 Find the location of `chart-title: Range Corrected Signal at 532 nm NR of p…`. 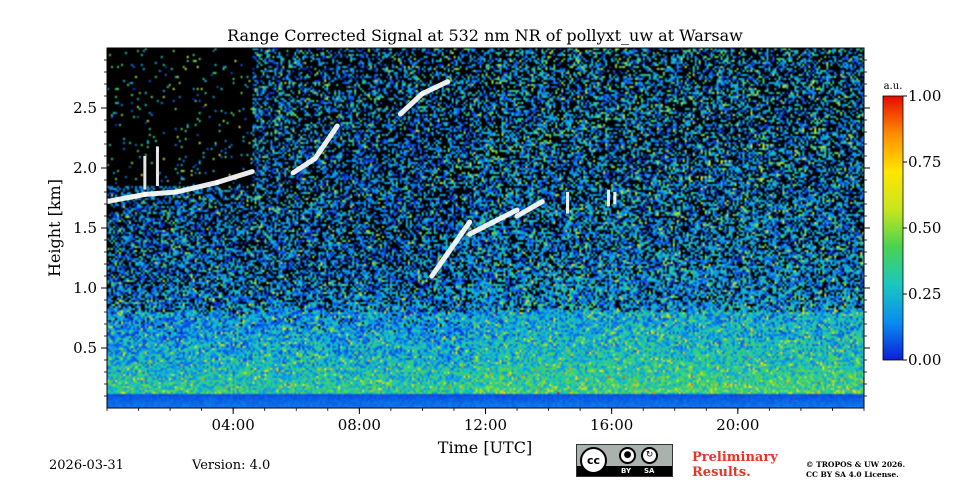

chart-title: Range Corrected Signal at 532 nm NR of p… is located at coordinates (485, 35).